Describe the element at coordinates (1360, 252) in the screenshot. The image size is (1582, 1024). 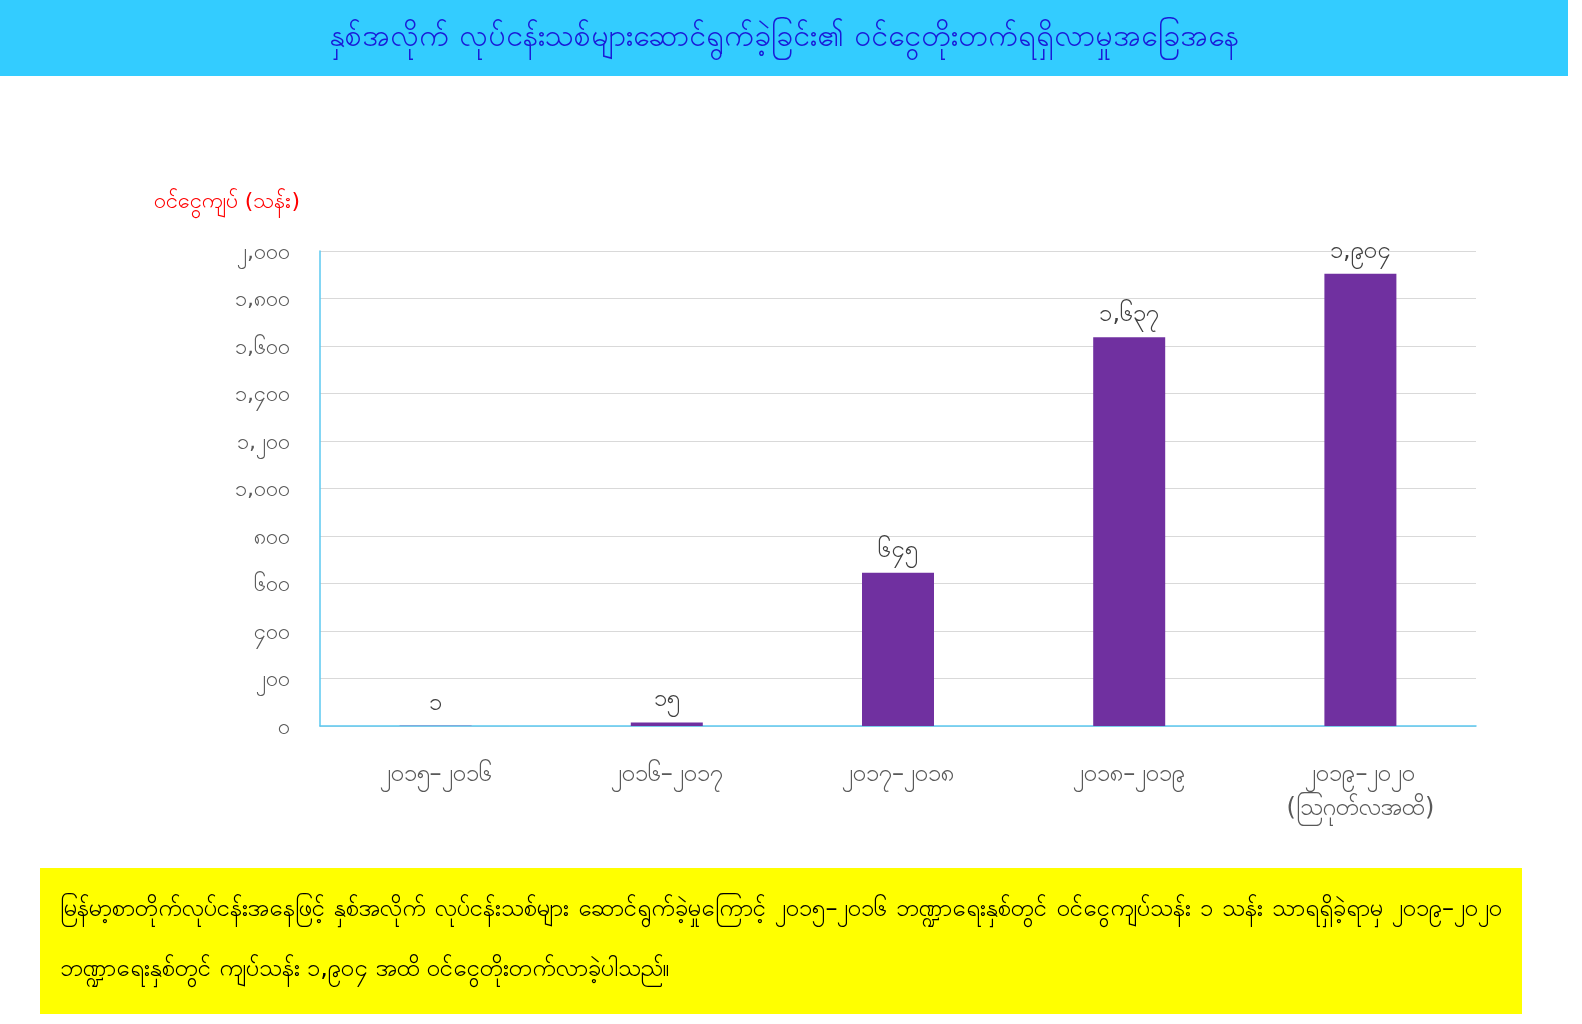
I see `data-label: ၁,၉၀၄` at that location.